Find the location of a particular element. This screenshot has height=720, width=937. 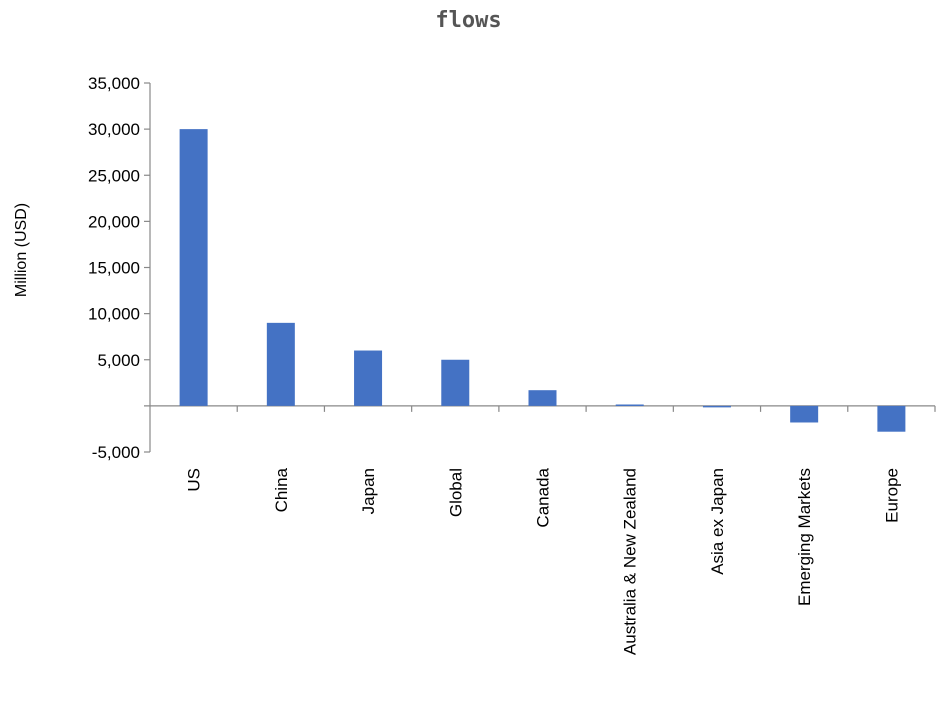

bar-europe is located at coordinates (891, 418).